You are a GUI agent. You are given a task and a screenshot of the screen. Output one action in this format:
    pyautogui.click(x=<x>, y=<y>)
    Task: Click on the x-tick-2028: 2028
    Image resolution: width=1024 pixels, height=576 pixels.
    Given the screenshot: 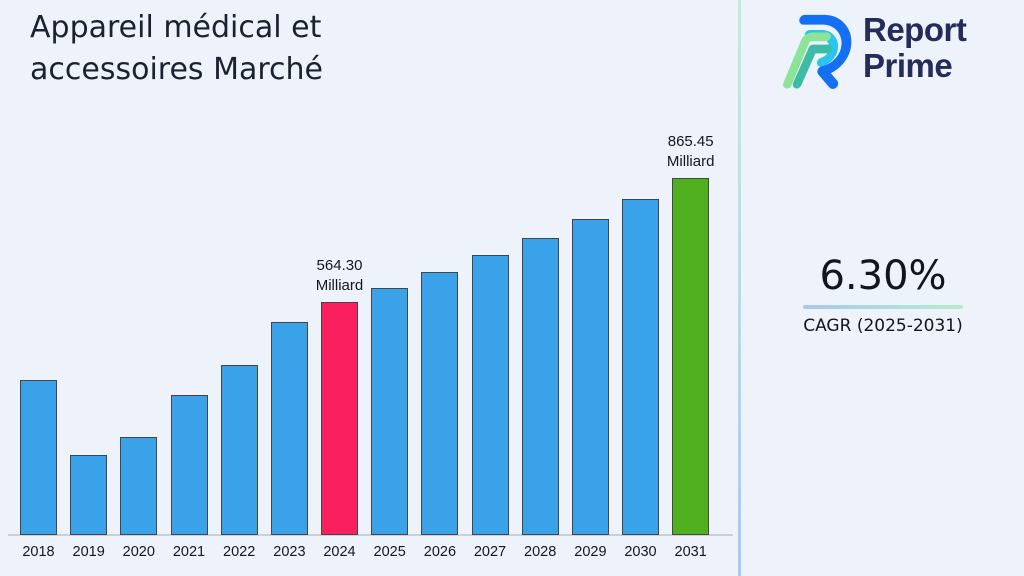 What is the action you would take?
    pyautogui.click(x=540, y=552)
    